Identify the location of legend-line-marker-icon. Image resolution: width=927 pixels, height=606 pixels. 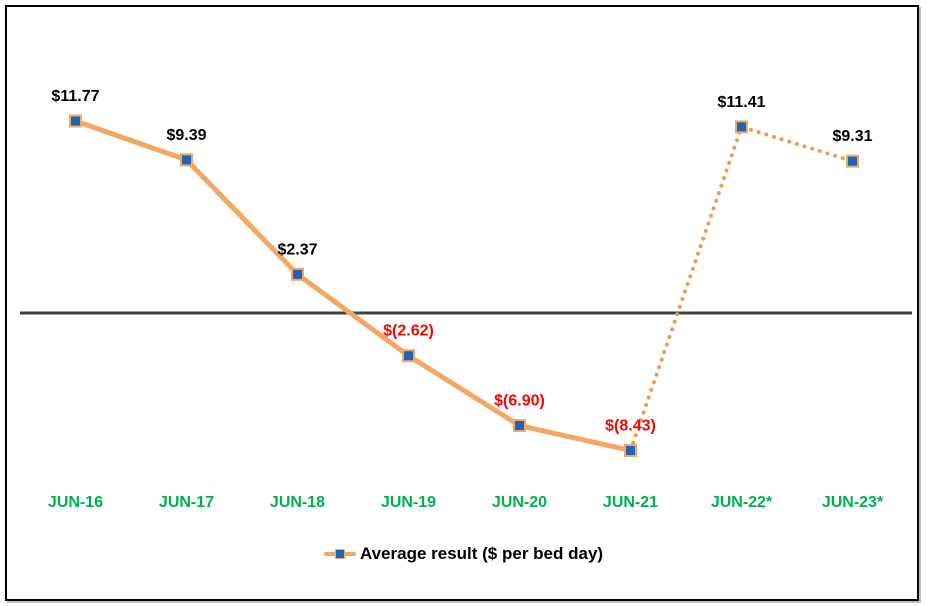
(339, 554).